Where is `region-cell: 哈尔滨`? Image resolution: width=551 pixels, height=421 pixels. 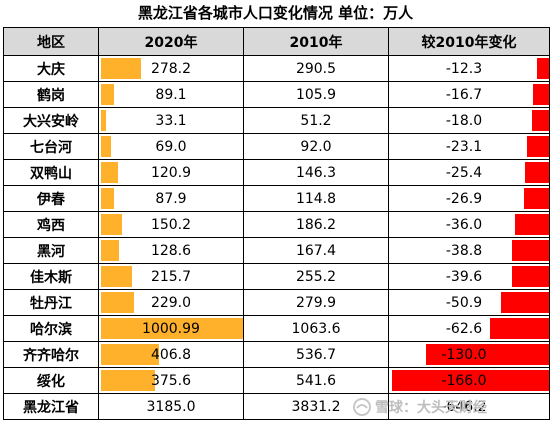 region-cell: 哈尔滨 is located at coordinates (51, 328).